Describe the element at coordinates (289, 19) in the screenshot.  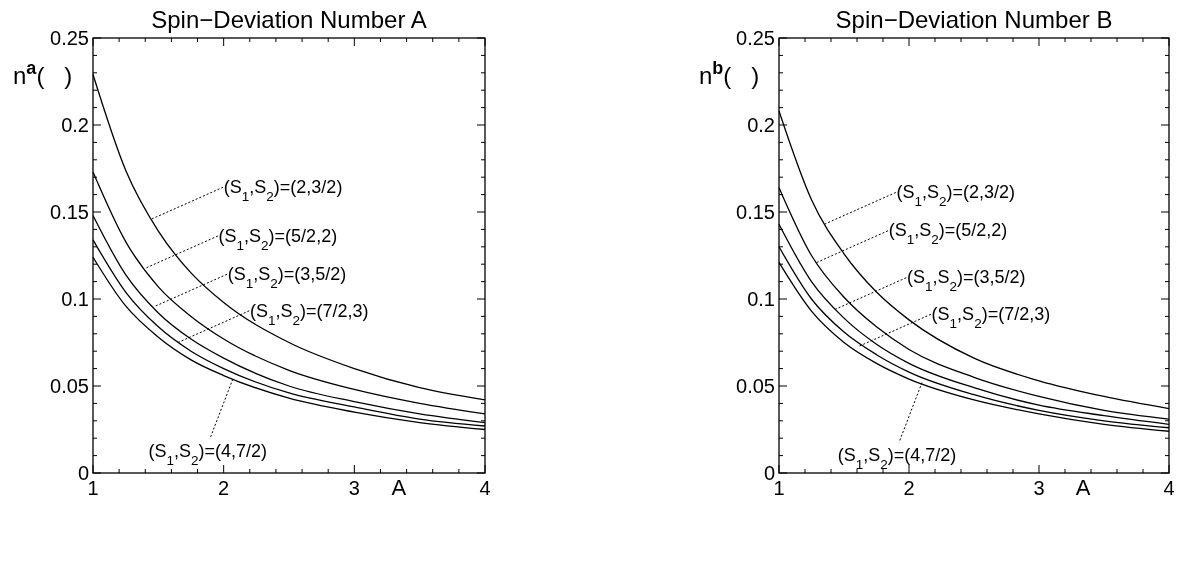
I see `chart-title: Spin−Deviation Number A` at that location.